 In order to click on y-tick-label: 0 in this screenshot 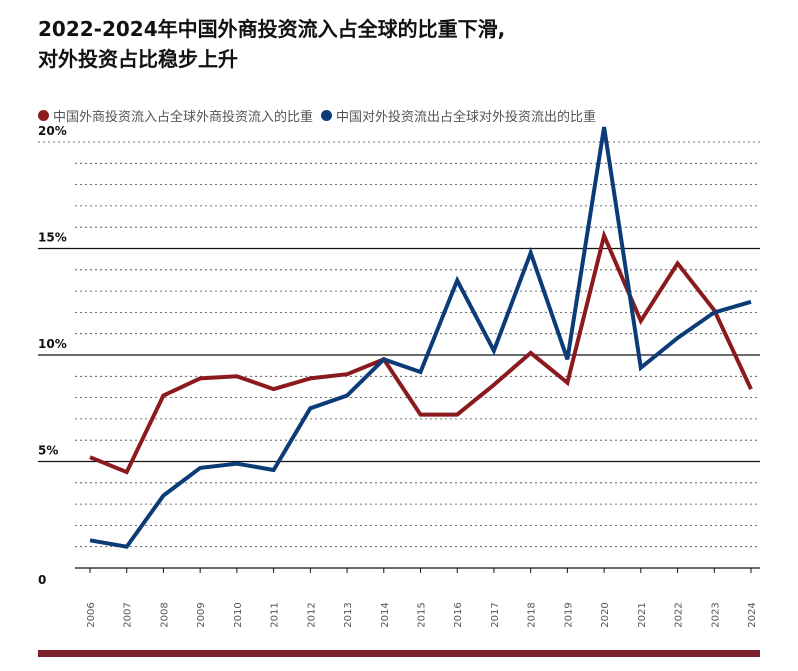, I will do `click(42, 580)`.